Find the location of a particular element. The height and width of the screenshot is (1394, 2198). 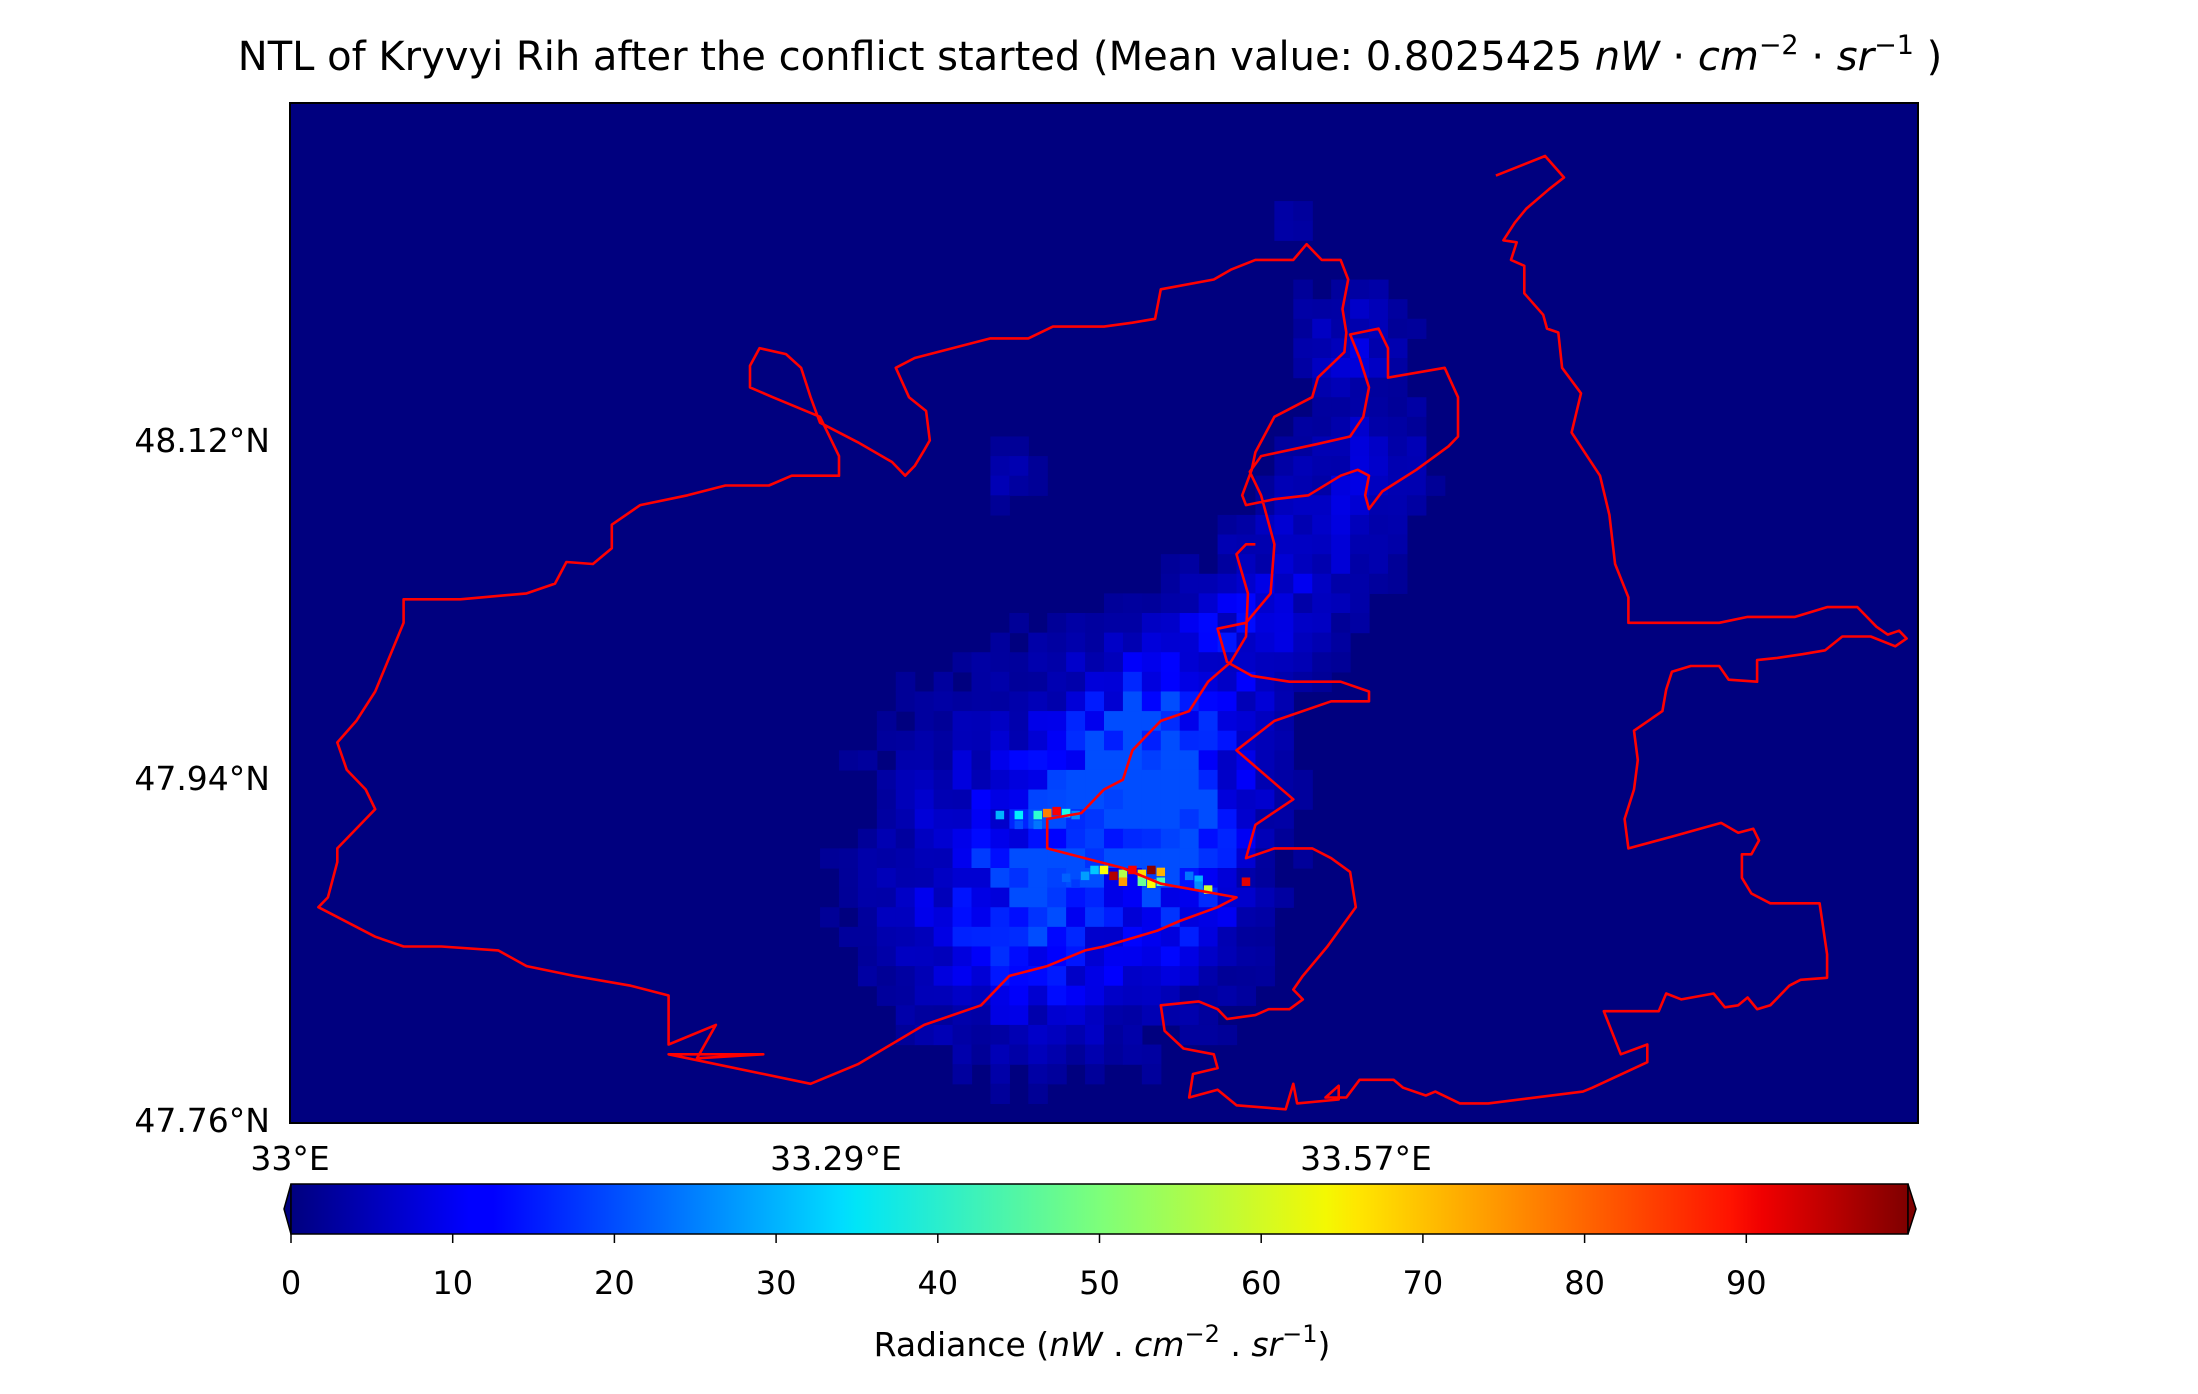

colorbar-tick-label: 30 is located at coordinates (776, 1283).